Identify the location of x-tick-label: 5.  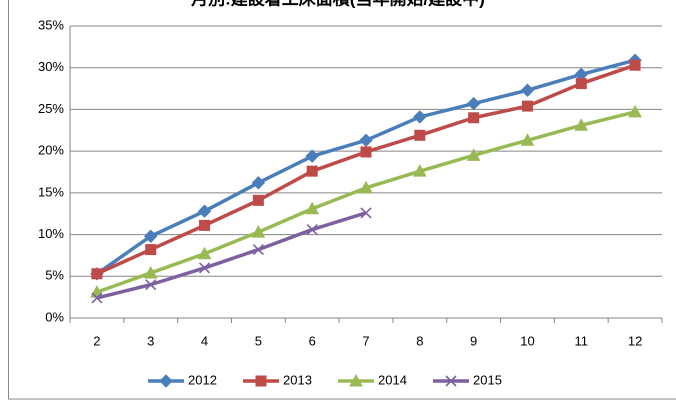
(258, 340).